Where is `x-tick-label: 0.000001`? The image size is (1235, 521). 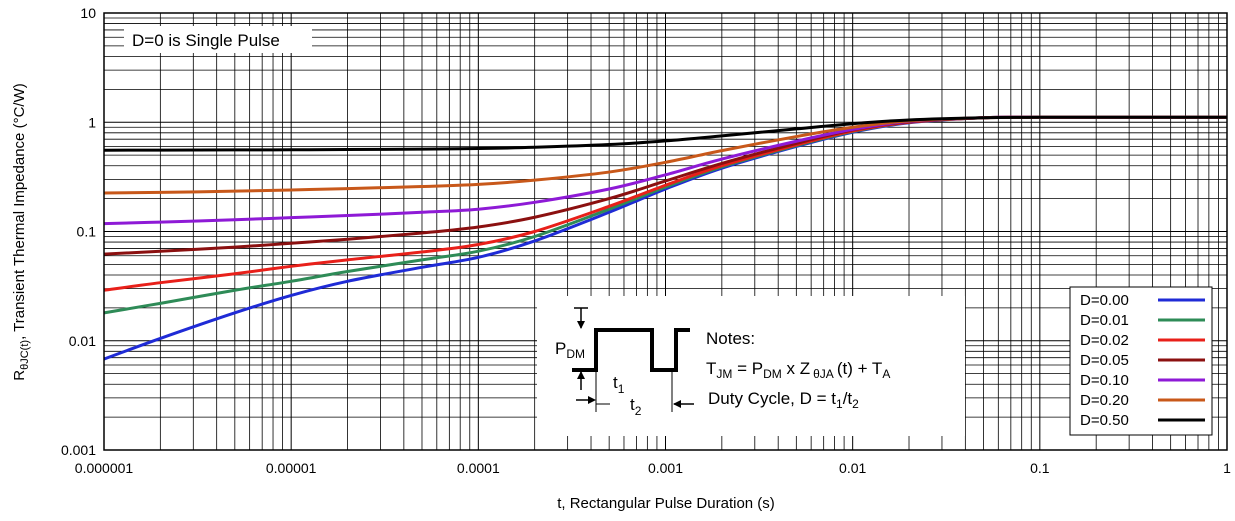 x-tick-label: 0.000001 is located at coordinates (104, 468).